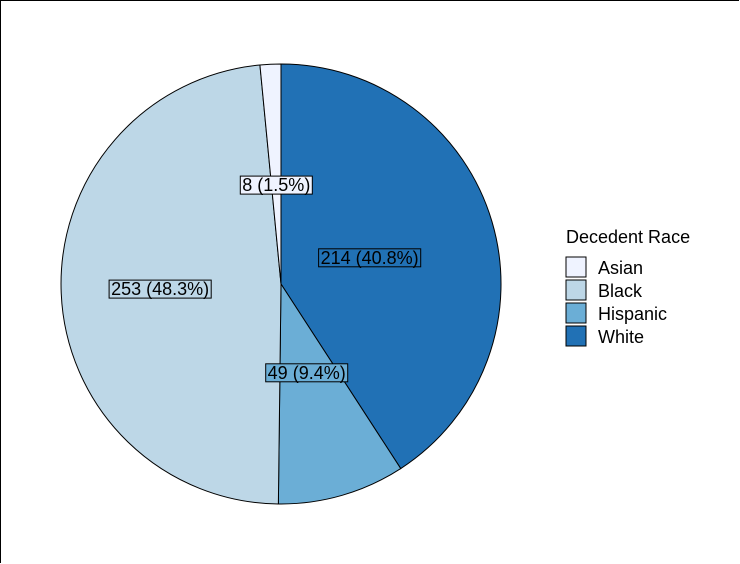  Describe the element at coordinates (576, 336) in the screenshot. I see `legend-swatch-white` at that location.